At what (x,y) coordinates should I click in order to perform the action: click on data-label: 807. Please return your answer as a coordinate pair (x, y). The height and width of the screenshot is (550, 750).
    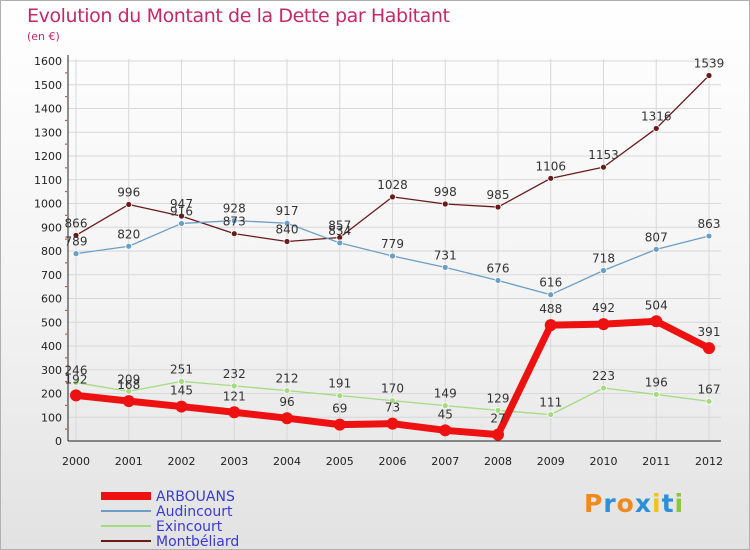
    Looking at the image, I should click on (656, 237).